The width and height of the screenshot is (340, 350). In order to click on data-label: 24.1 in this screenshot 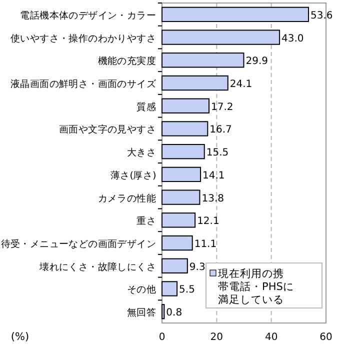, I will do `click(241, 84)`.